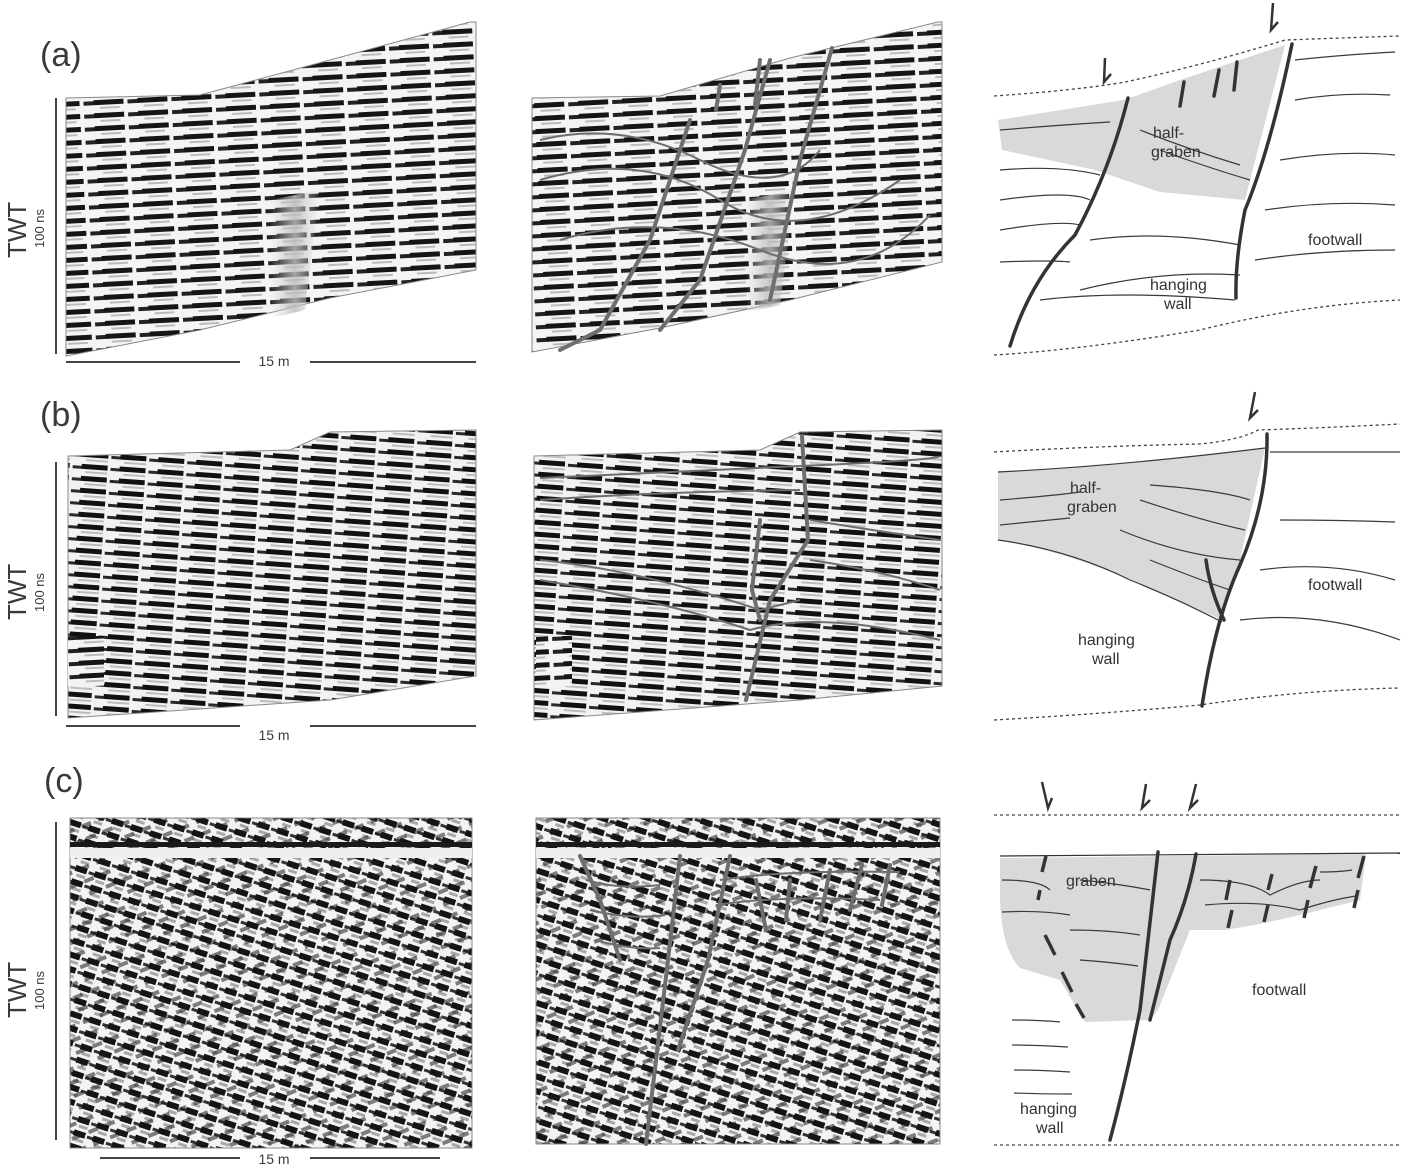  I want to click on fault-segments, so click(1201, 937).